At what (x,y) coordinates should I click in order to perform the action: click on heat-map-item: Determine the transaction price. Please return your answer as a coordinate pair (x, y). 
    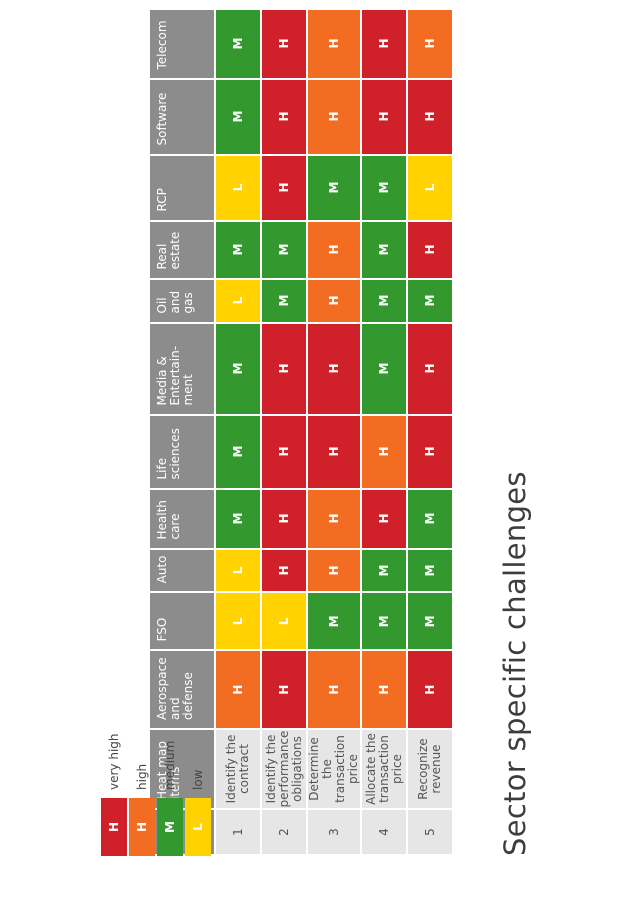
    Looking at the image, I should click on (333, 769).